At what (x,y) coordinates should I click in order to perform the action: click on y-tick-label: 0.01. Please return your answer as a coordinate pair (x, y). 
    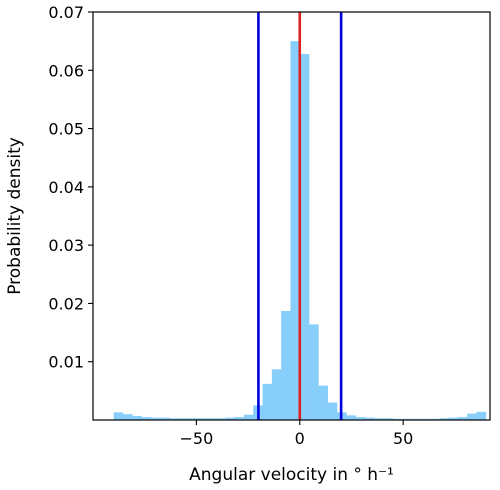
    Looking at the image, I should click on (66, 362).